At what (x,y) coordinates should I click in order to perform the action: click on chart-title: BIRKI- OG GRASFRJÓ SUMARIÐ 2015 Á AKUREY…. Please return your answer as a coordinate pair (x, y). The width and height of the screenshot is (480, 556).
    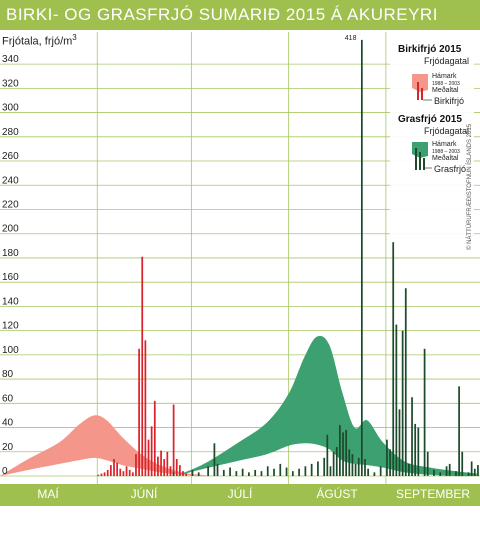
    Looking at the image, I should click on (222, 14).